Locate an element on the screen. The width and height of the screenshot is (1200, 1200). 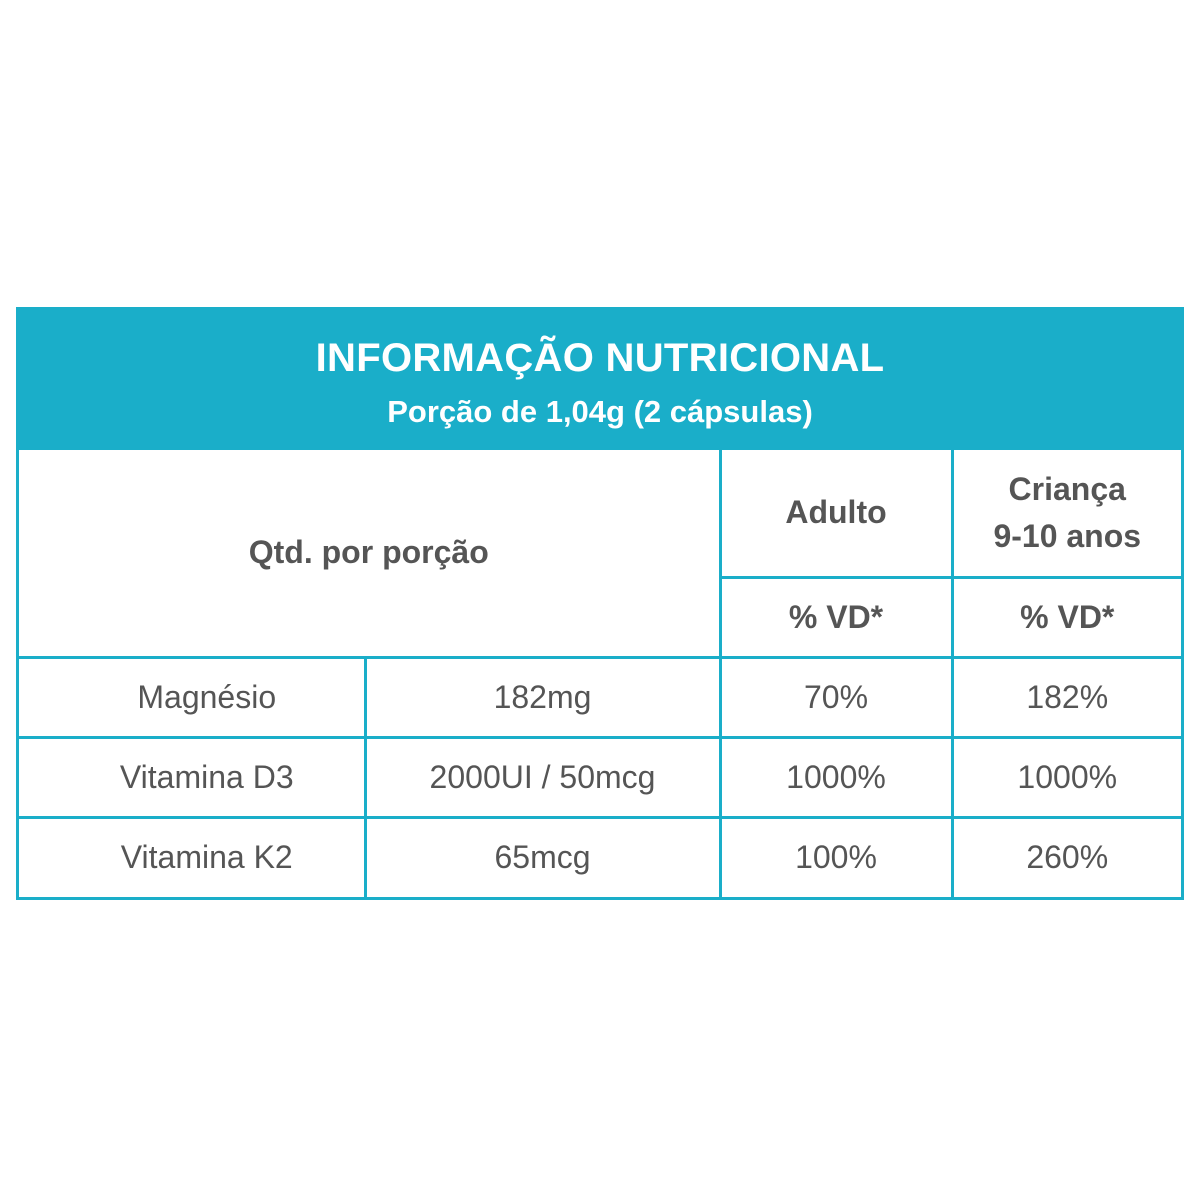
child-vd-value: 1000% is located at coordinates (1065, 777).